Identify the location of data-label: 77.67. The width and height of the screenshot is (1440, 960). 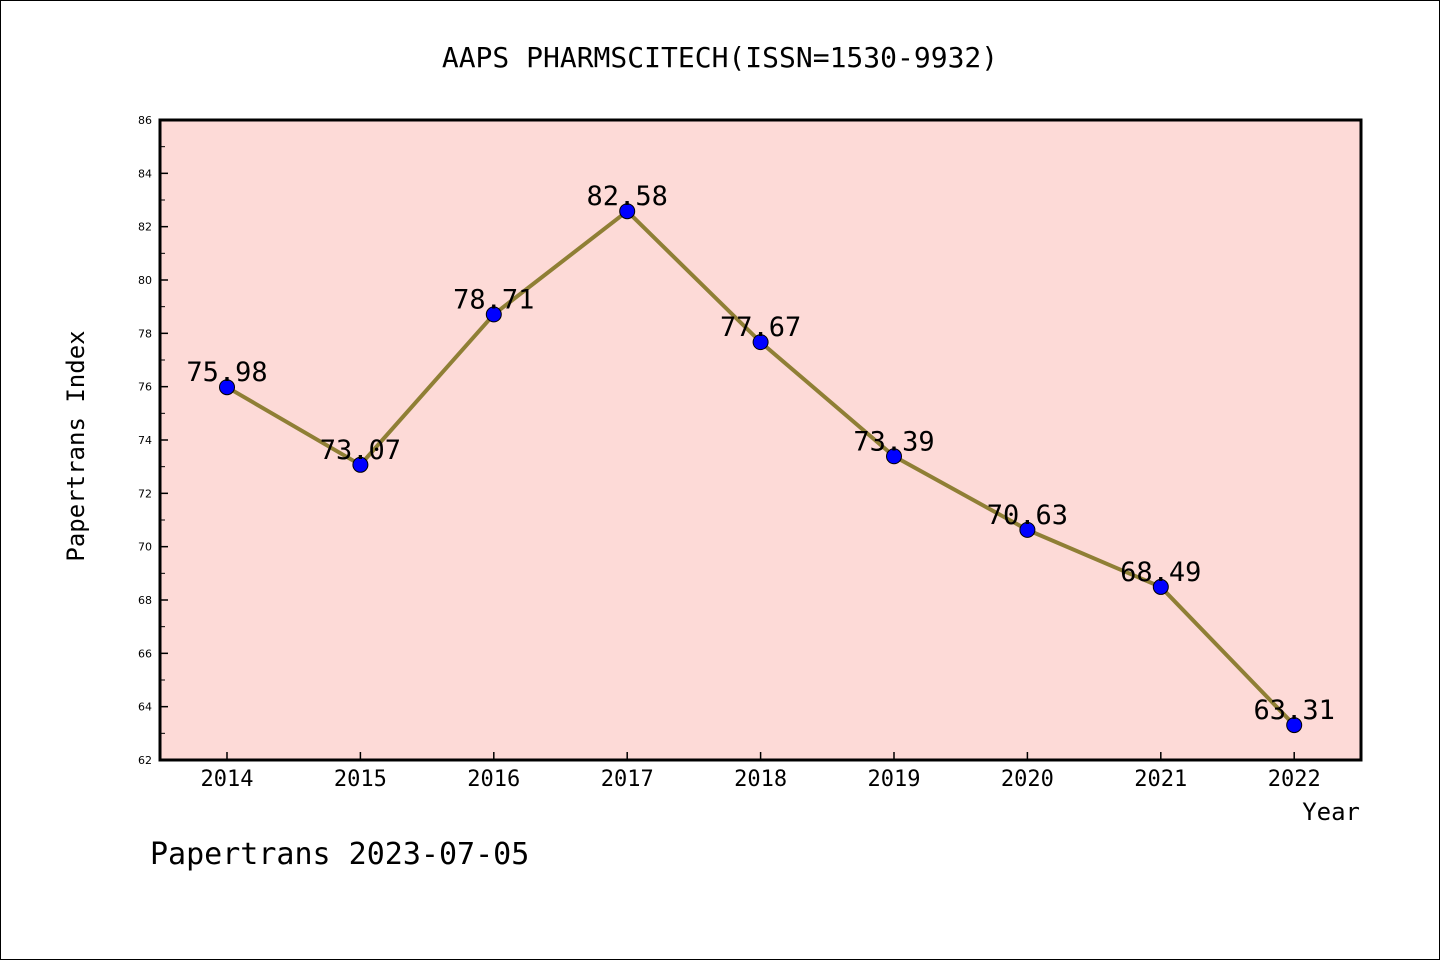
(760, 327).